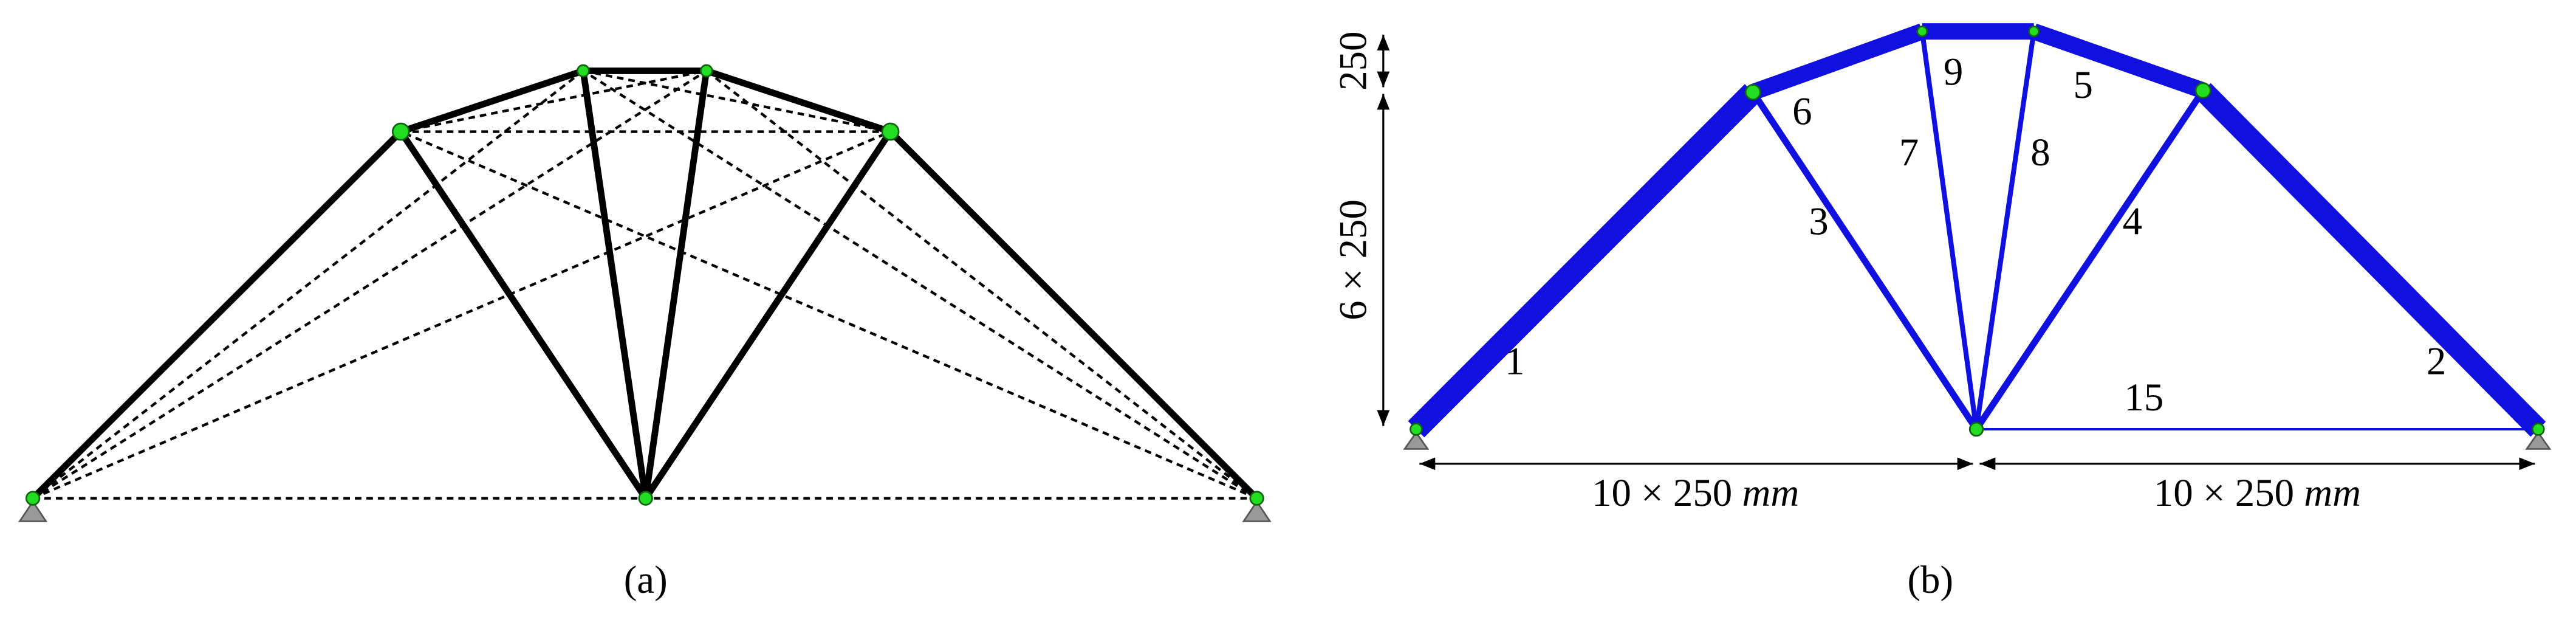 The width and height of the screenshot is (2576, 625). What do you see at coordinates (2436, 361) in the screenshot?
I see `member-label: 2` at bounding box center [2436, 361].